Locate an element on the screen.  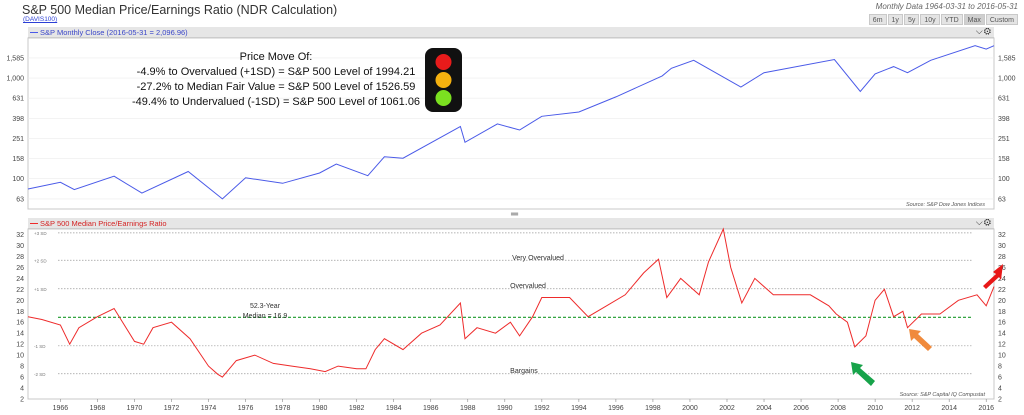
bottom-y-tick-right: 18 is located at coordinates (1002, 312).